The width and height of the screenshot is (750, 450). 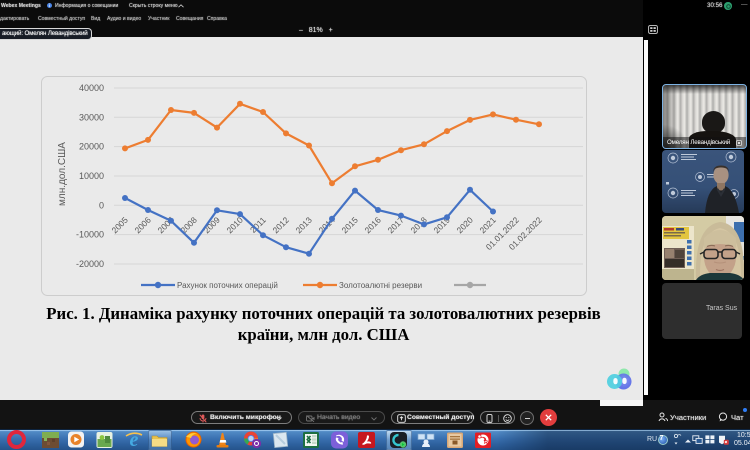 I want to click on svg-text: R, so click(x=486, y=443).